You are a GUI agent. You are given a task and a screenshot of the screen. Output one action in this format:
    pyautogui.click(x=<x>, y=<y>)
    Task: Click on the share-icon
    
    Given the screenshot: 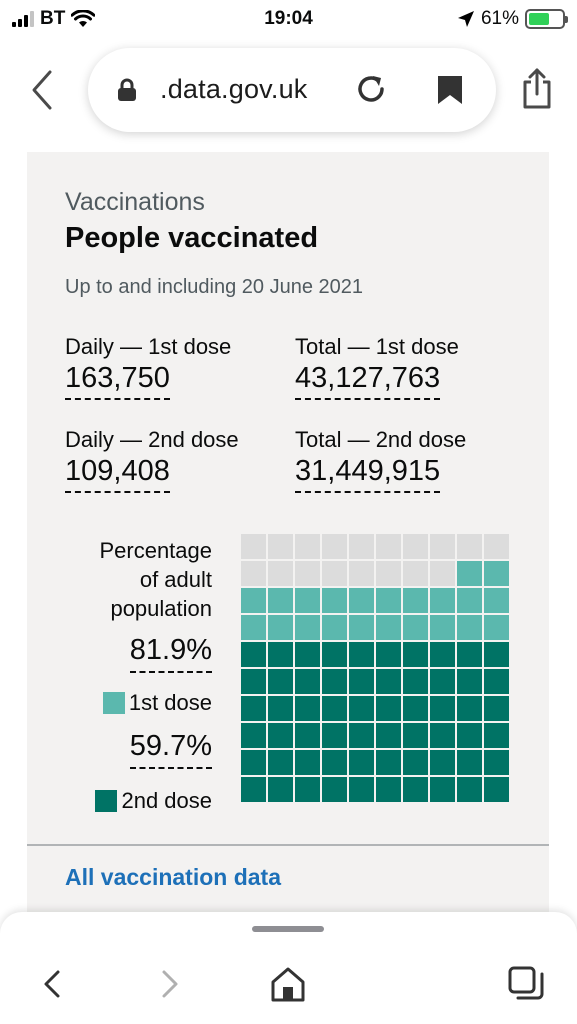 What is the action you would take?
    pyautogui.click(x=537, y=88)
    